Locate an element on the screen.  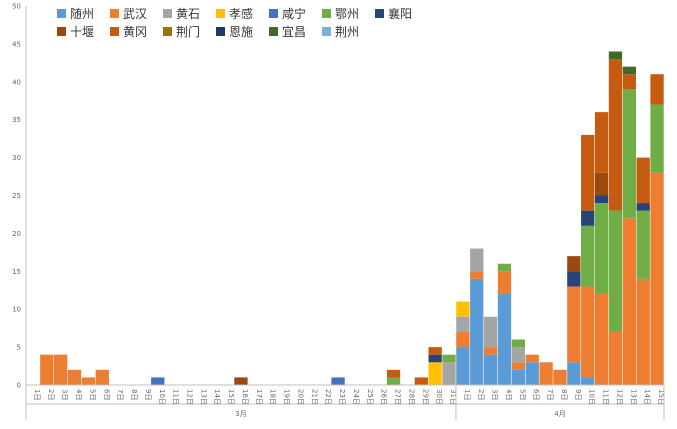
bar-segment: 黄石 5日: 2 is located at coordinates (518, 355).